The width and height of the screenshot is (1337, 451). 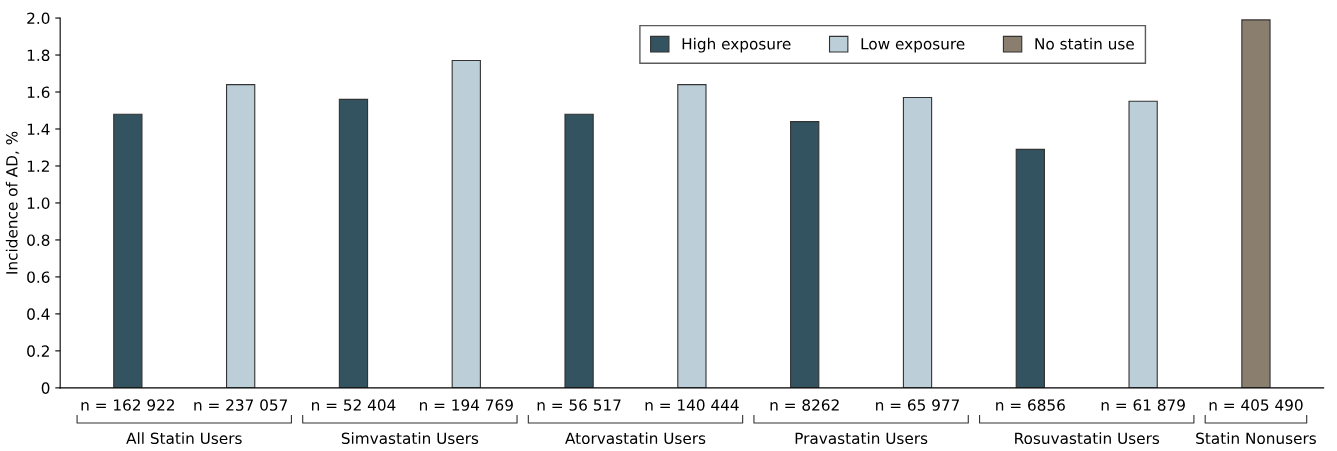 What do you see at coordinates (1256, 438) in the screenshot?
I see `text: Statin Nonusers` at bounding box center [1256, 438].